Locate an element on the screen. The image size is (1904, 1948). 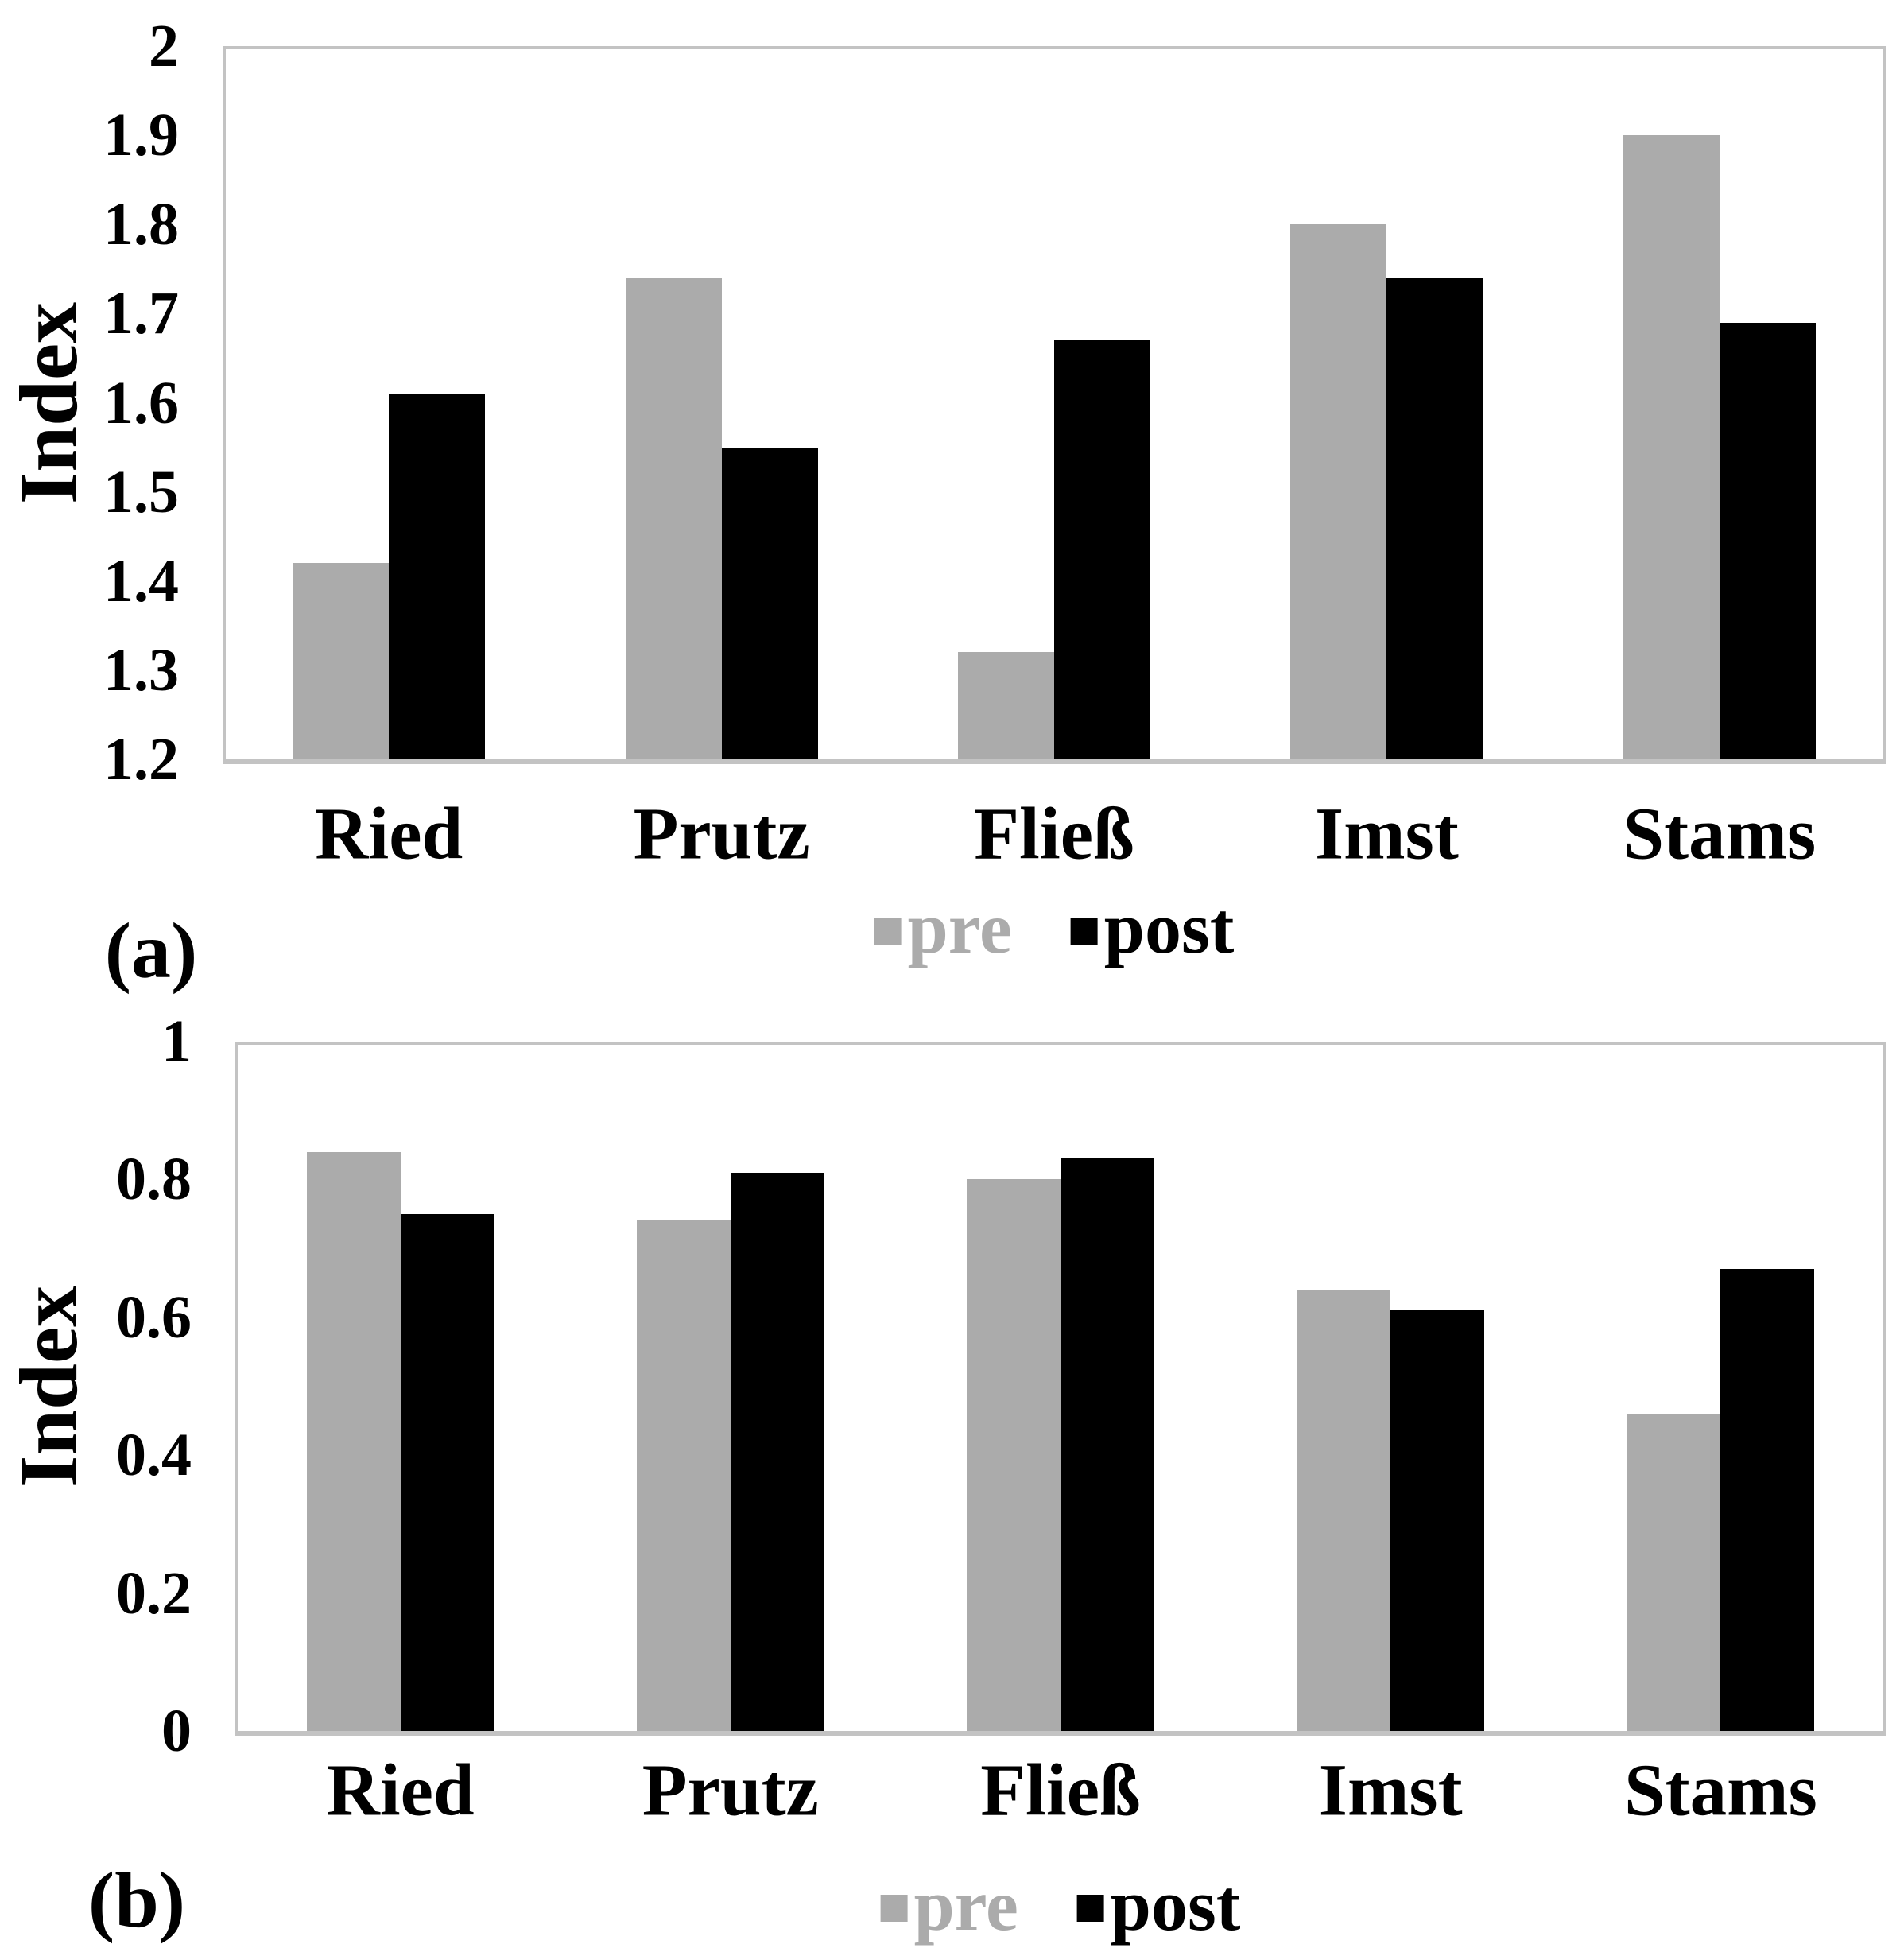
y-tick-0: 0 is located at coordinates (176, 1731).